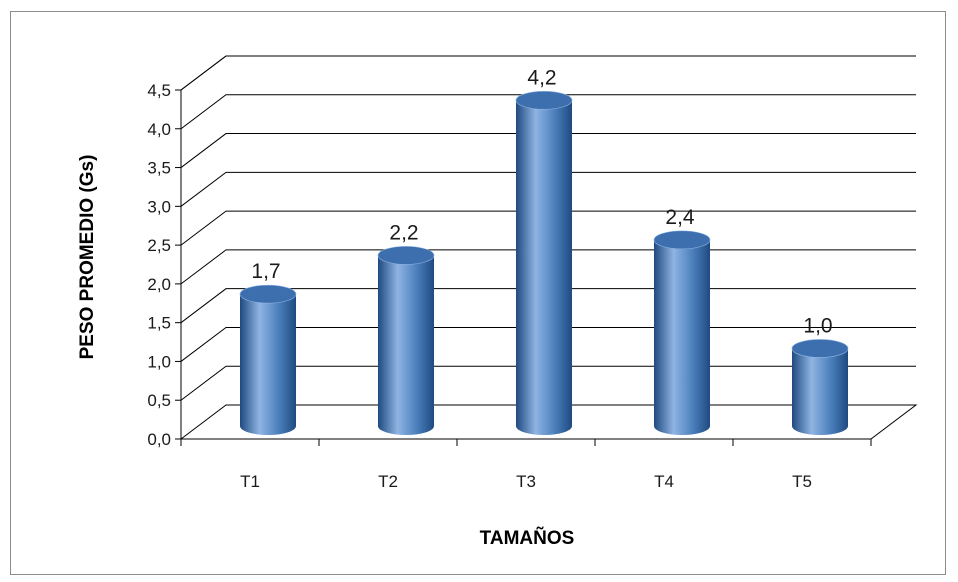 The image size is (958, 582). Describe the element at coordinates (87, 257) in the screenshot. I see `y-axis-title: PESO PROMEDIO (Gs)` at that location.